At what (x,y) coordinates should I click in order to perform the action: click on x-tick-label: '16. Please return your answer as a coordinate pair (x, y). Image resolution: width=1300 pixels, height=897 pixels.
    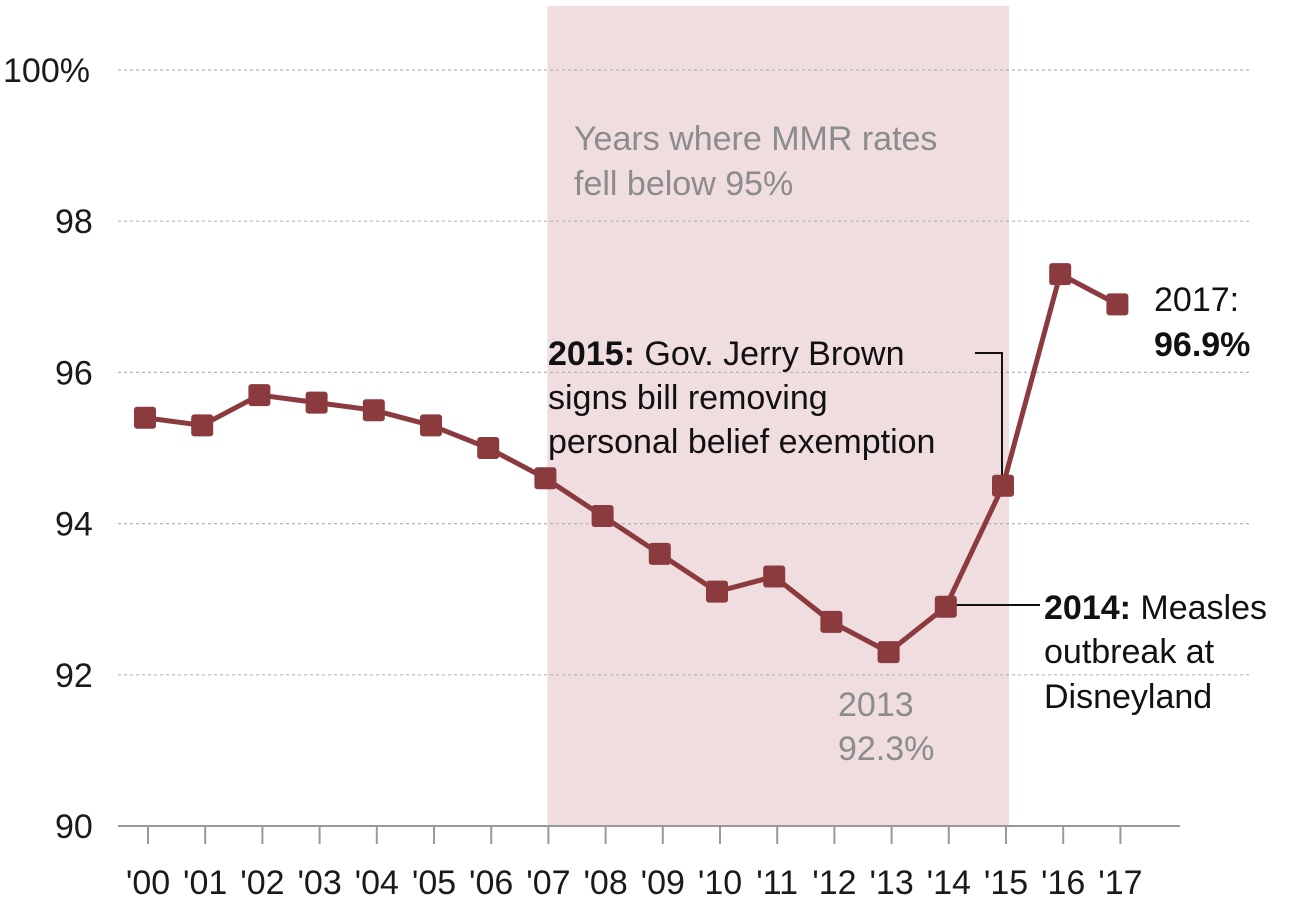
    Looking at the image, I should click on (1063, 880).